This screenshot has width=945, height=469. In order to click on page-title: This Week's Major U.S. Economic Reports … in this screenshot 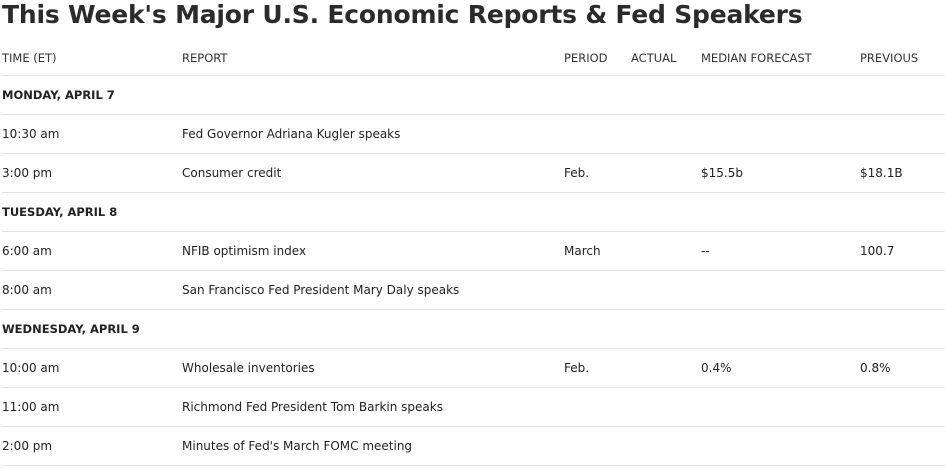, I will do `click(402, 14)`.